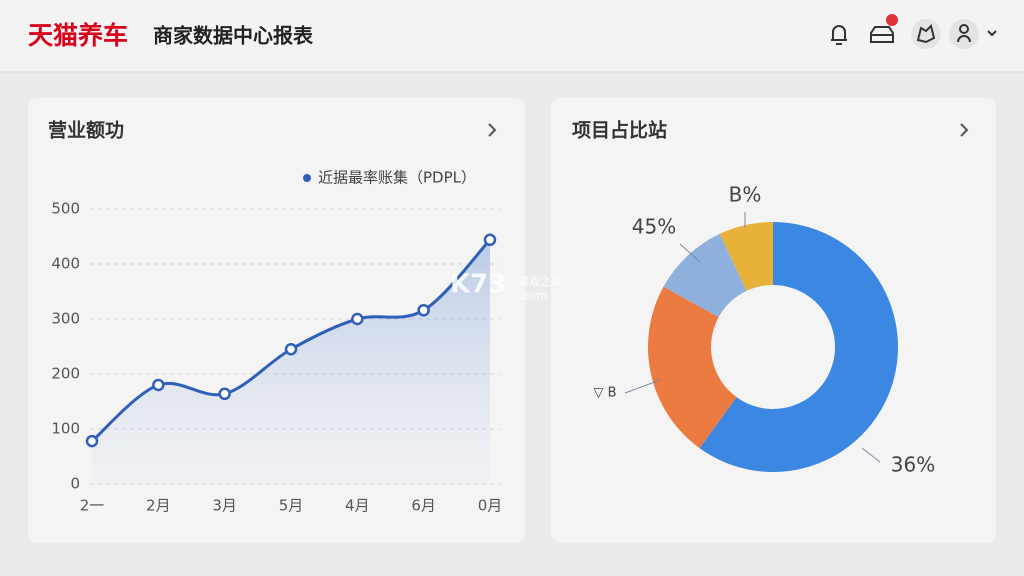 The height and width of the screenshot is (576, 1024). What do you see at coordinates (78, 35) in the screenshot?
I see `brand: 天猫养车` at bounding box center [78, 35].